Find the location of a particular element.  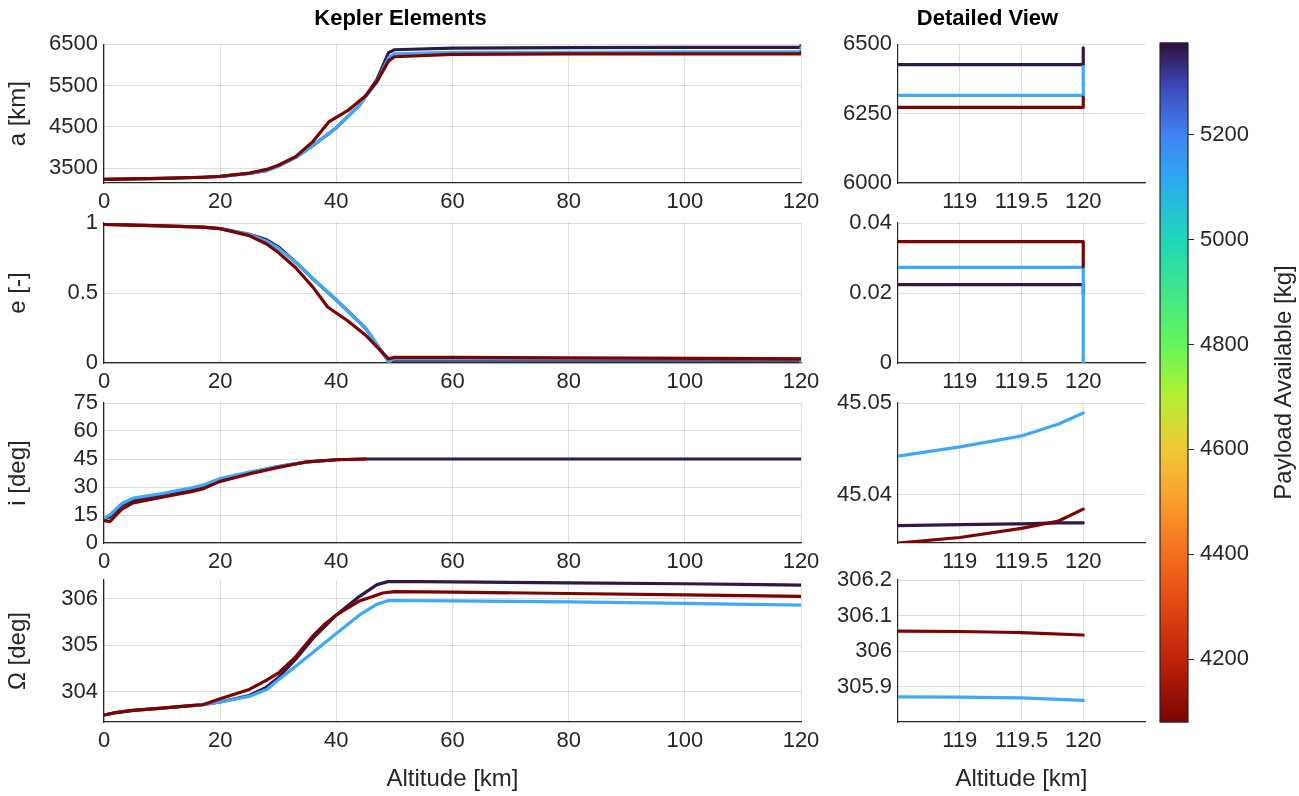

y-tick-label: 5500 is located at coordinates (73, 84).